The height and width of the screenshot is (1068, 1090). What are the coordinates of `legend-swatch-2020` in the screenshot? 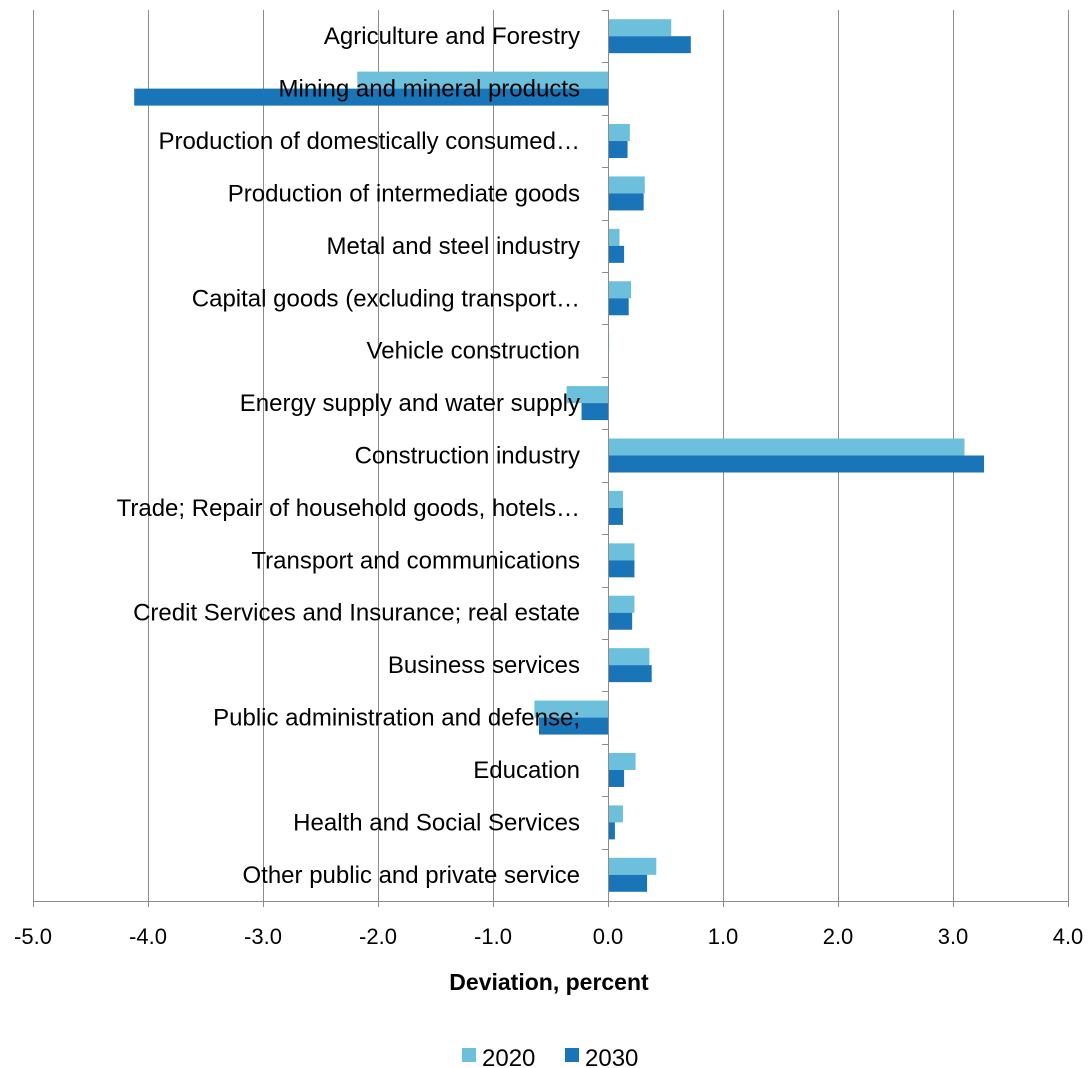 It's located at (469, 1055).